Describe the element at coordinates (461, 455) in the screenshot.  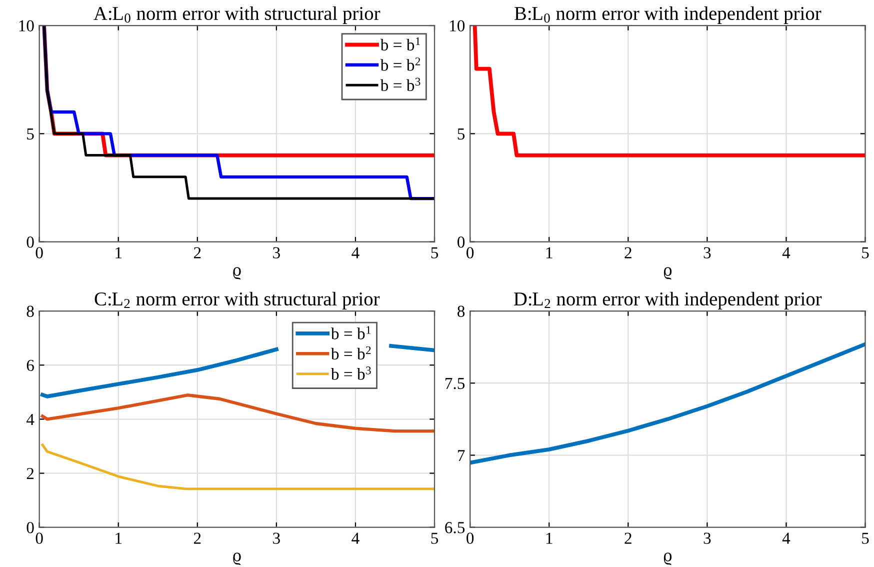
I see `y-tick-label: 7` at that location.